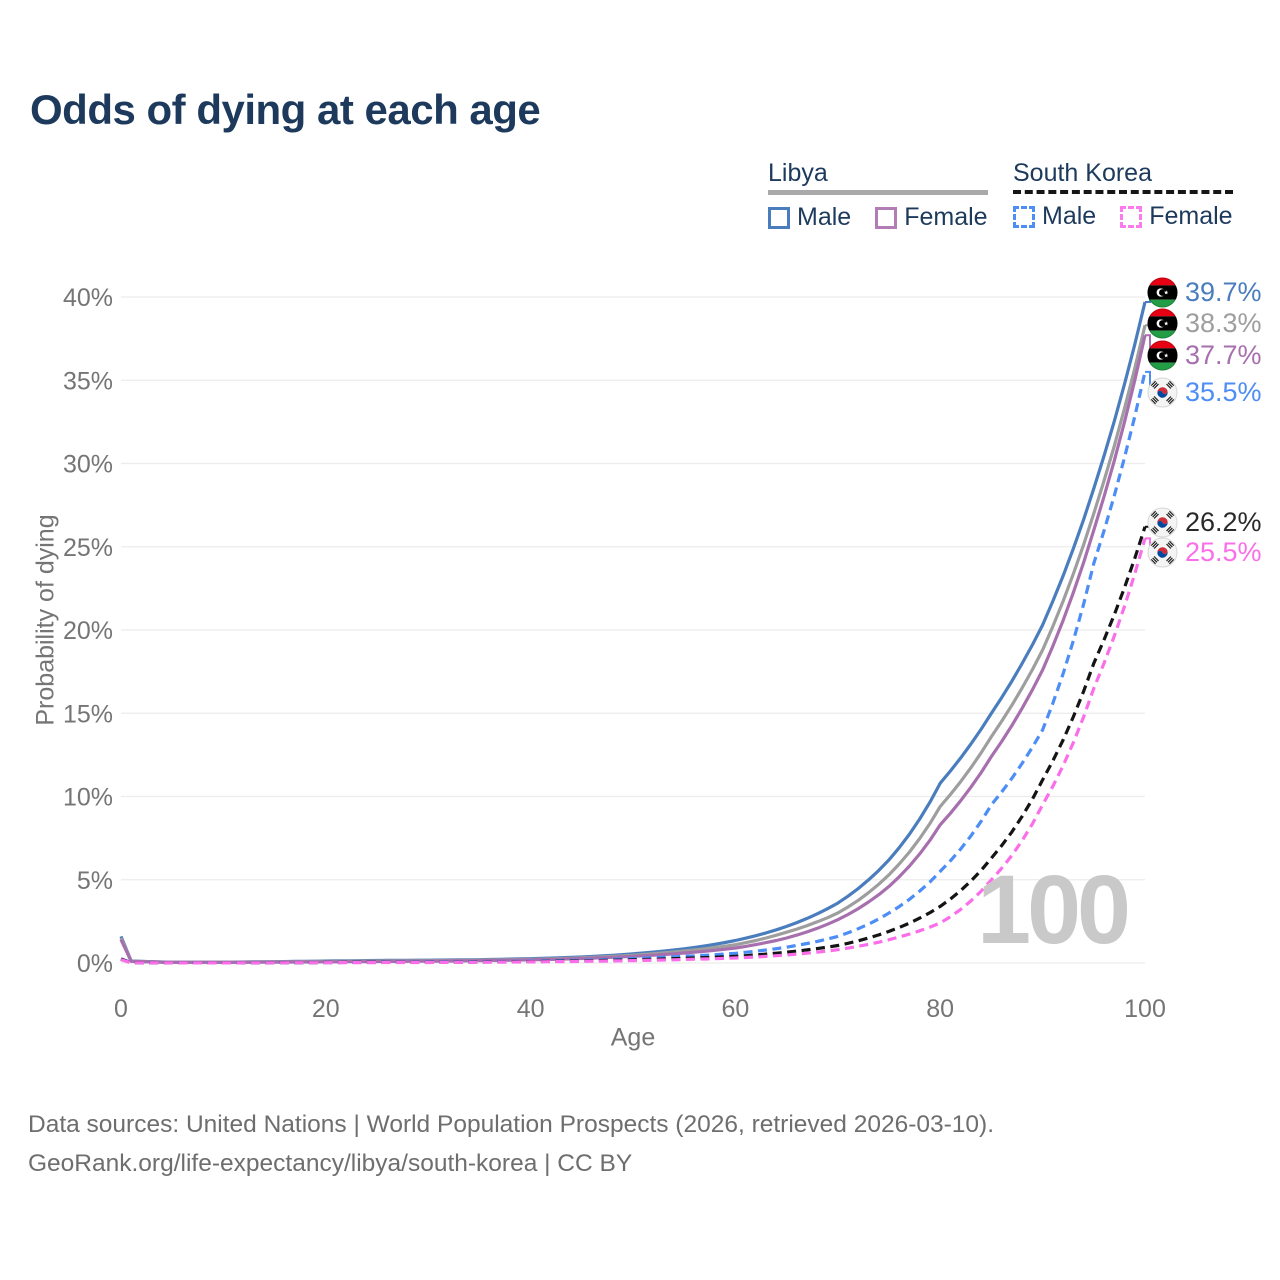  I want to click on y-tick-label: 5%, so click(95, 881).